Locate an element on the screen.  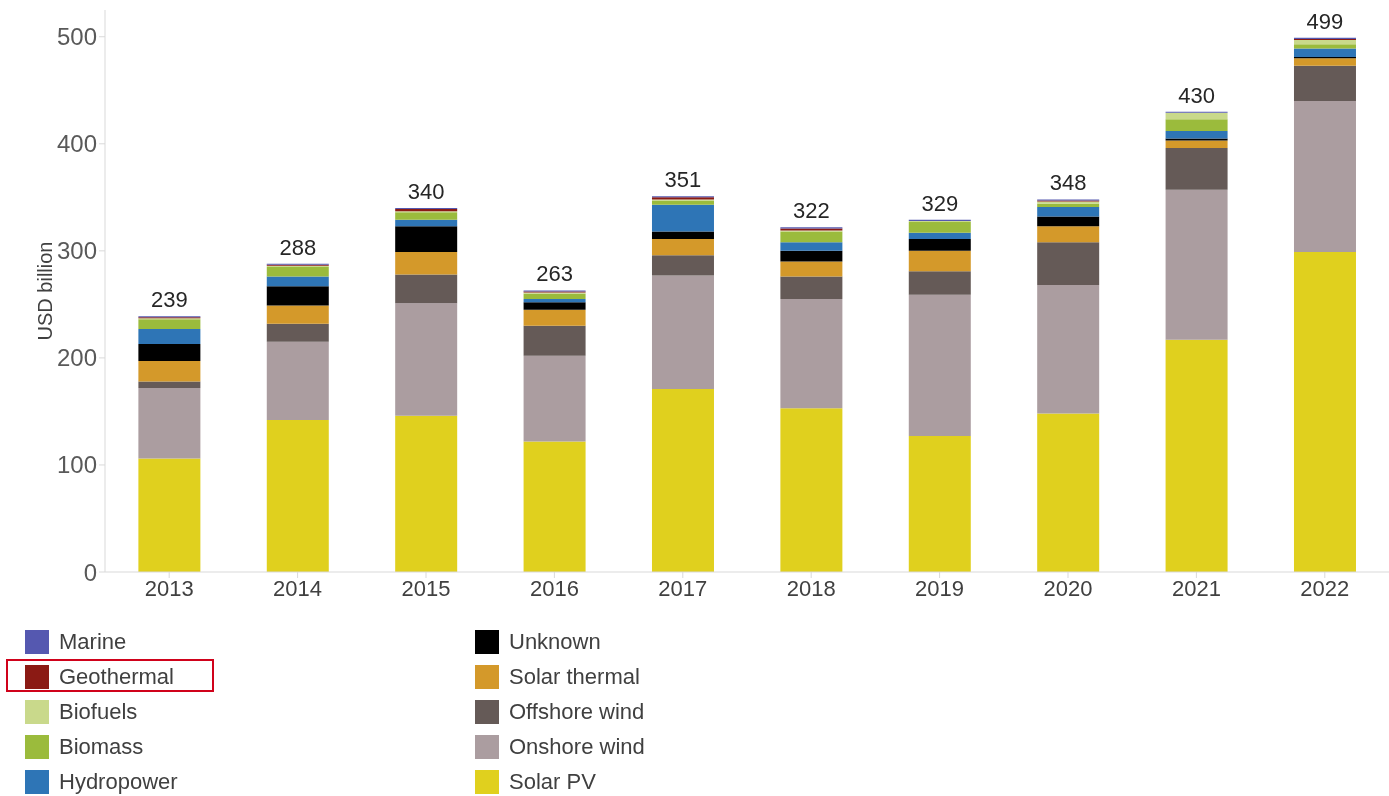
legend-label: Biofuels is located at coordinates (98, 711).